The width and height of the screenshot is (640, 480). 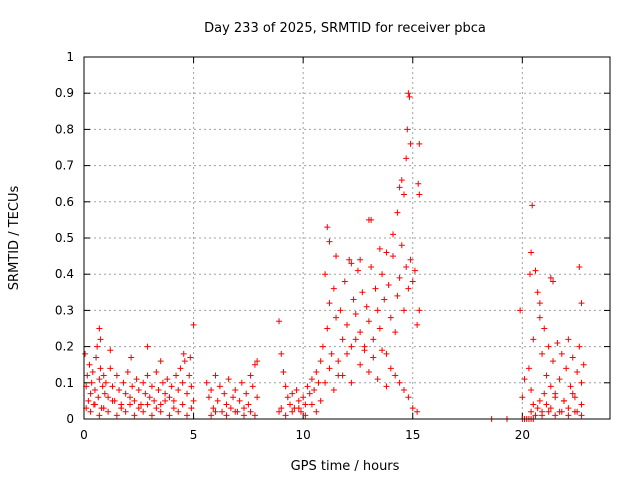 What do you see at coordinates (70, 419) in the screenshot?
I see `y-tick-label: 0` at bounding box center [70, 419].